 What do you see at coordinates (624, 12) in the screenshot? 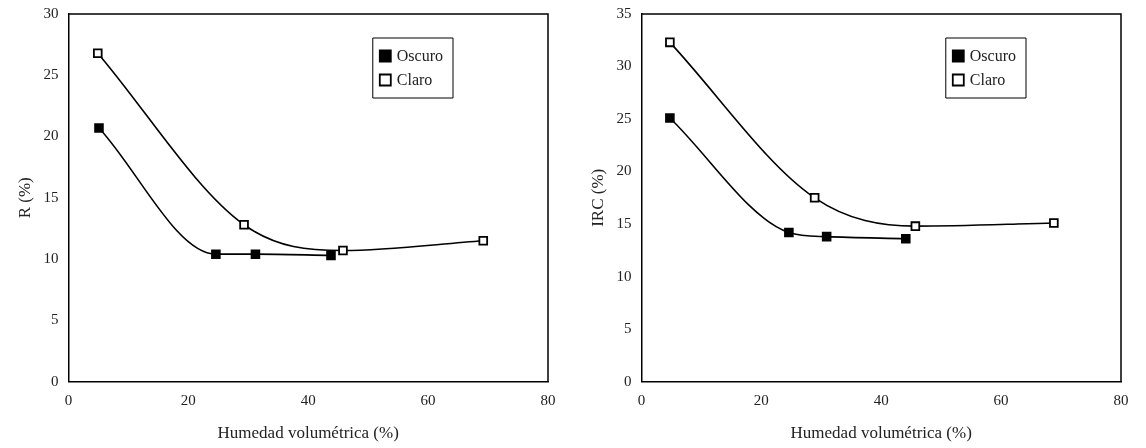
I see `y-tick-label: 35` at bounding box center [624, 12].